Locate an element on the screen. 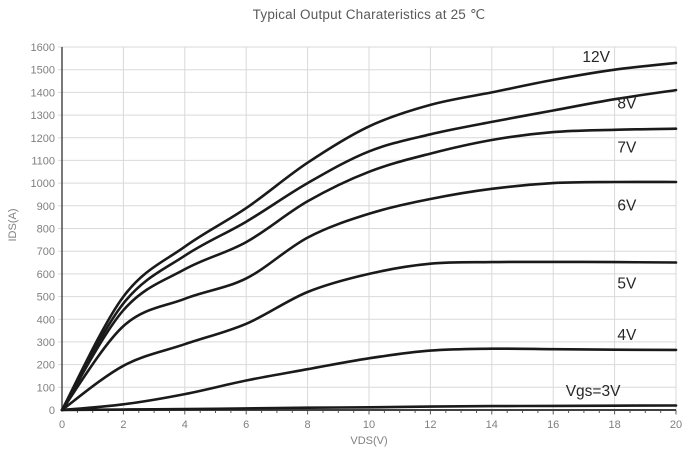  x-tick-label: 8 is located at coordinates (308, 425).